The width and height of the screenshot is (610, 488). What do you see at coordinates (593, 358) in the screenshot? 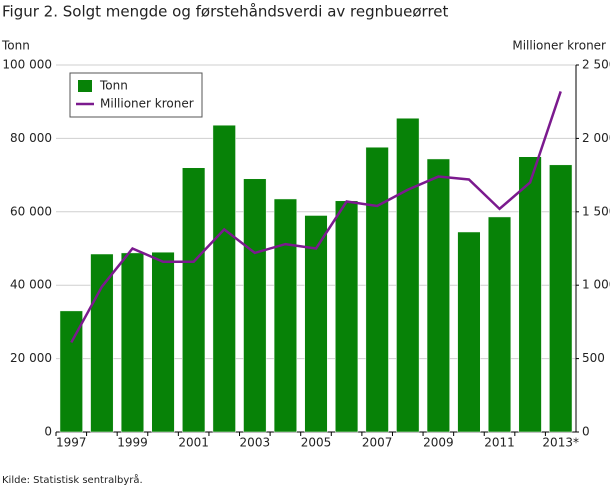
I see `y2-tick-label: 500` at bounding box center [593, 358].